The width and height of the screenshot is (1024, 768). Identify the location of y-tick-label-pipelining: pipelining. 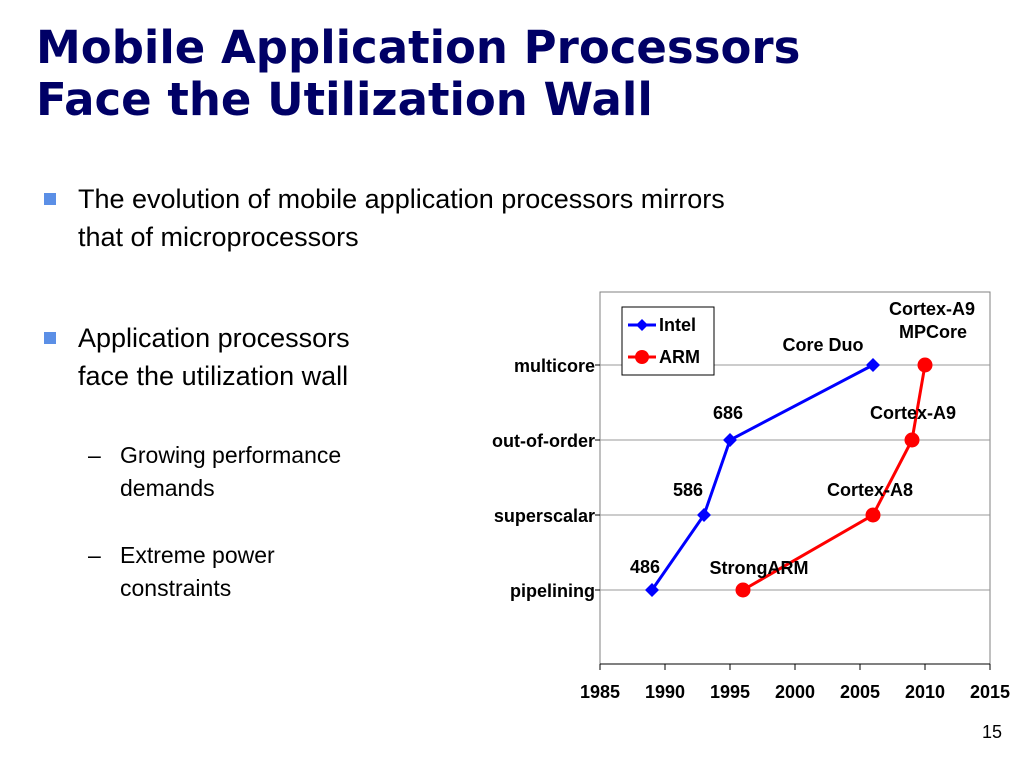
(552, 591).